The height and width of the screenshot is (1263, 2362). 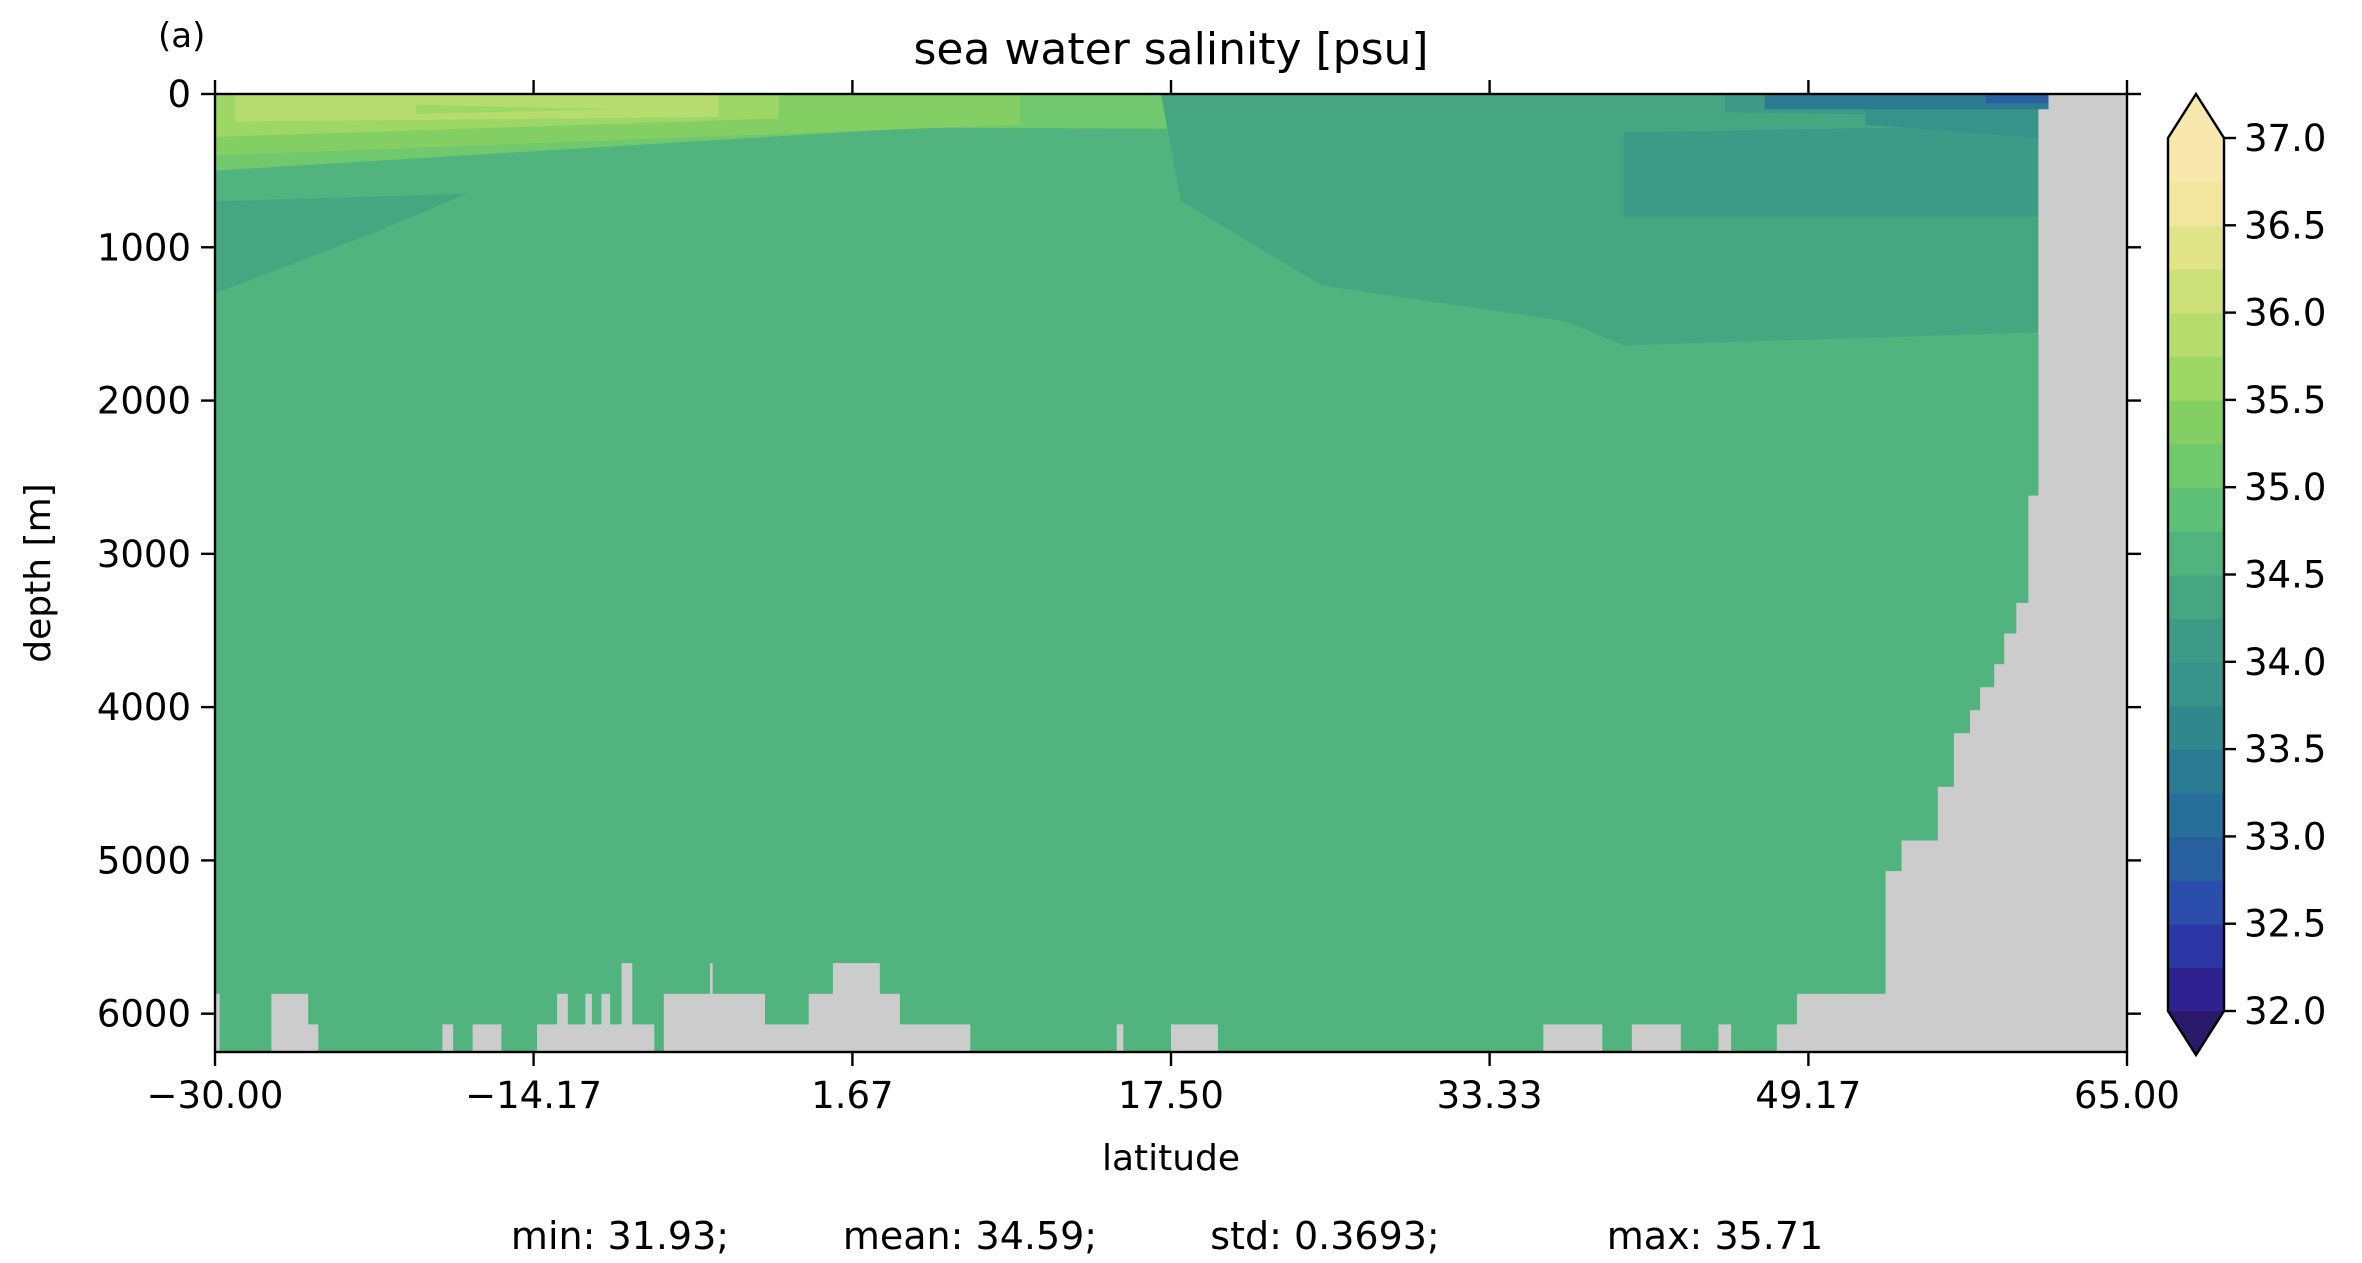 I want to click on colorbar-tick-label: 37.0, so click(x=2285, y=138).